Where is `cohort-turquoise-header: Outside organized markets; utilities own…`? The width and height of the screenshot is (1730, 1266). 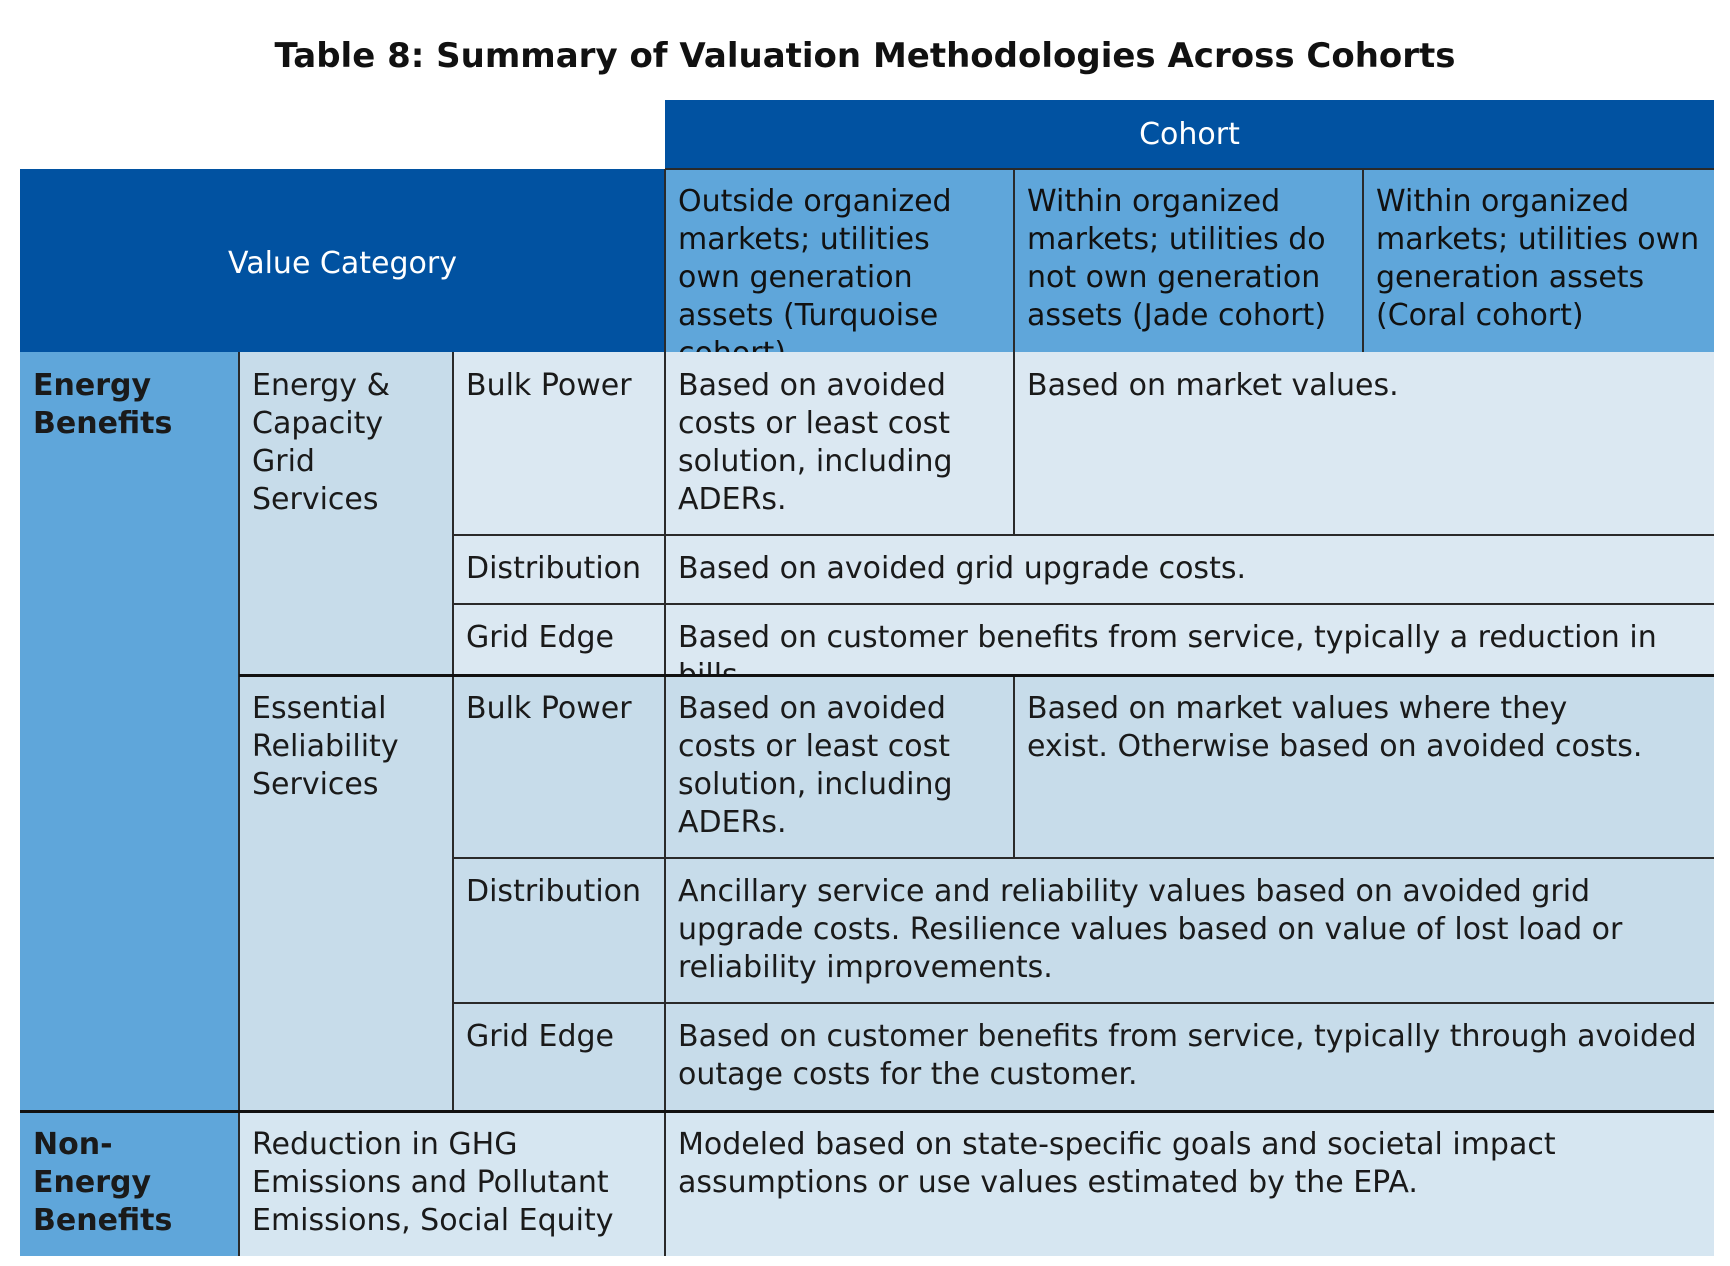 cohort-turquoise-header: Outside organized markets; utilities own… is located at coordinates (839, 270).